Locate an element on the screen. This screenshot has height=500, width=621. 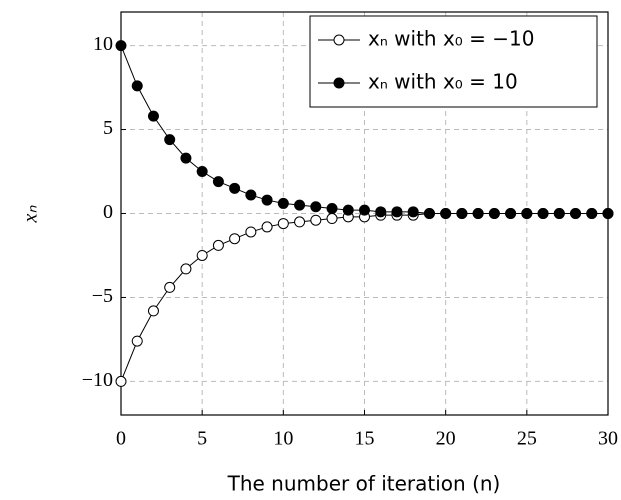
legend: xₙ with x₀ = −10 xₙ with x₀ = 10 is located at coordinates (453, 61).